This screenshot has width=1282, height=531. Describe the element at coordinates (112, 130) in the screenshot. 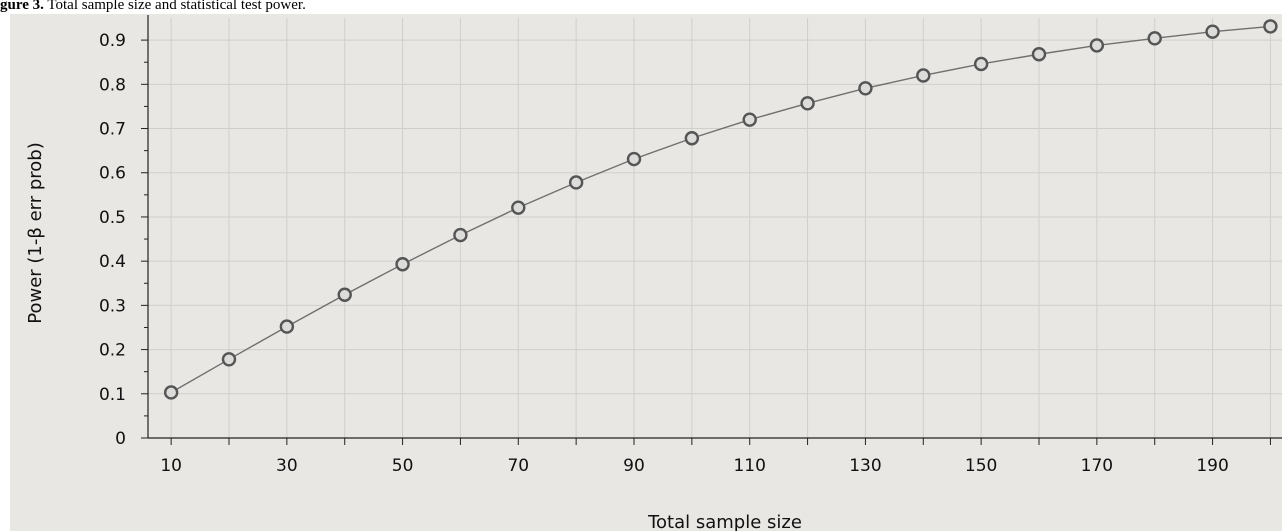

I see `y-tick-label: 0.7` at that location.